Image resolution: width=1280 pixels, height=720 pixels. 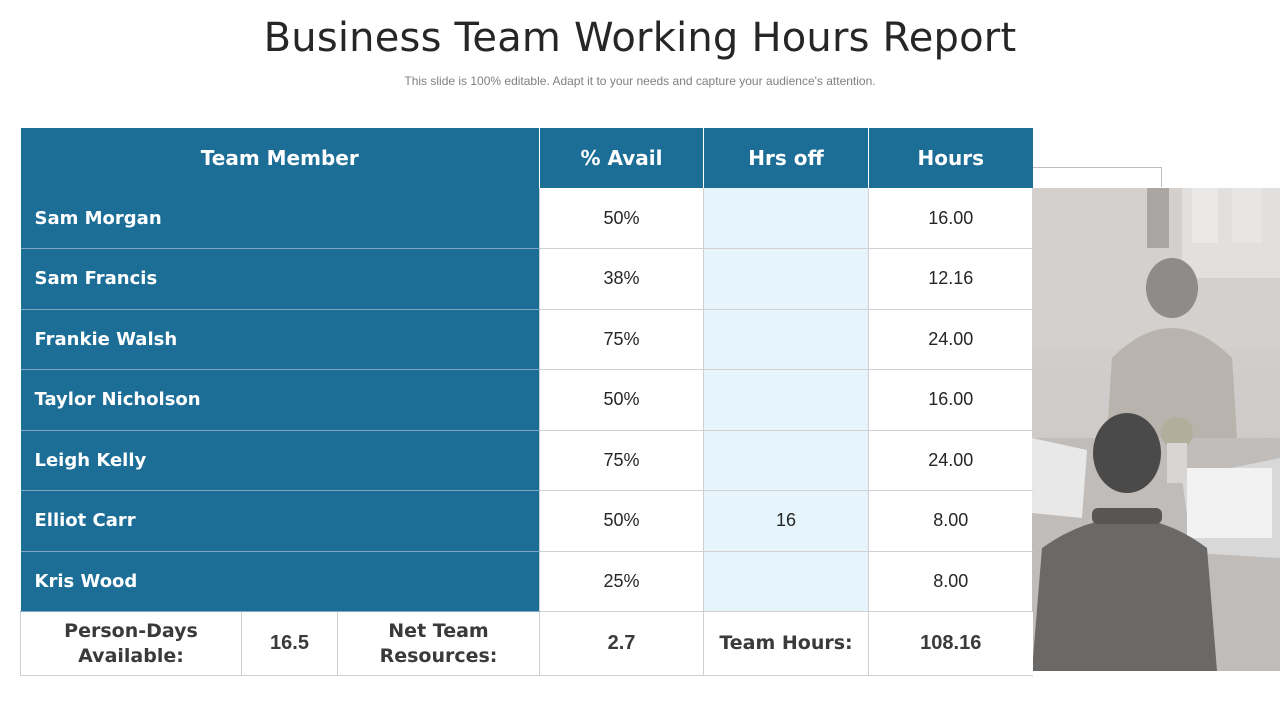 I want to click on table-row: Sam Morgan 50% 16.00, so click(x=526, y=218).